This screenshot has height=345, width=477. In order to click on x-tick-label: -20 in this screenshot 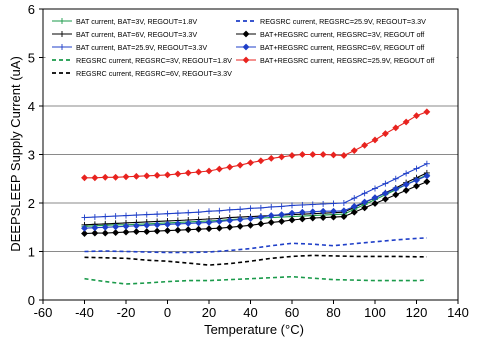, I will do `click(126, 312)`.